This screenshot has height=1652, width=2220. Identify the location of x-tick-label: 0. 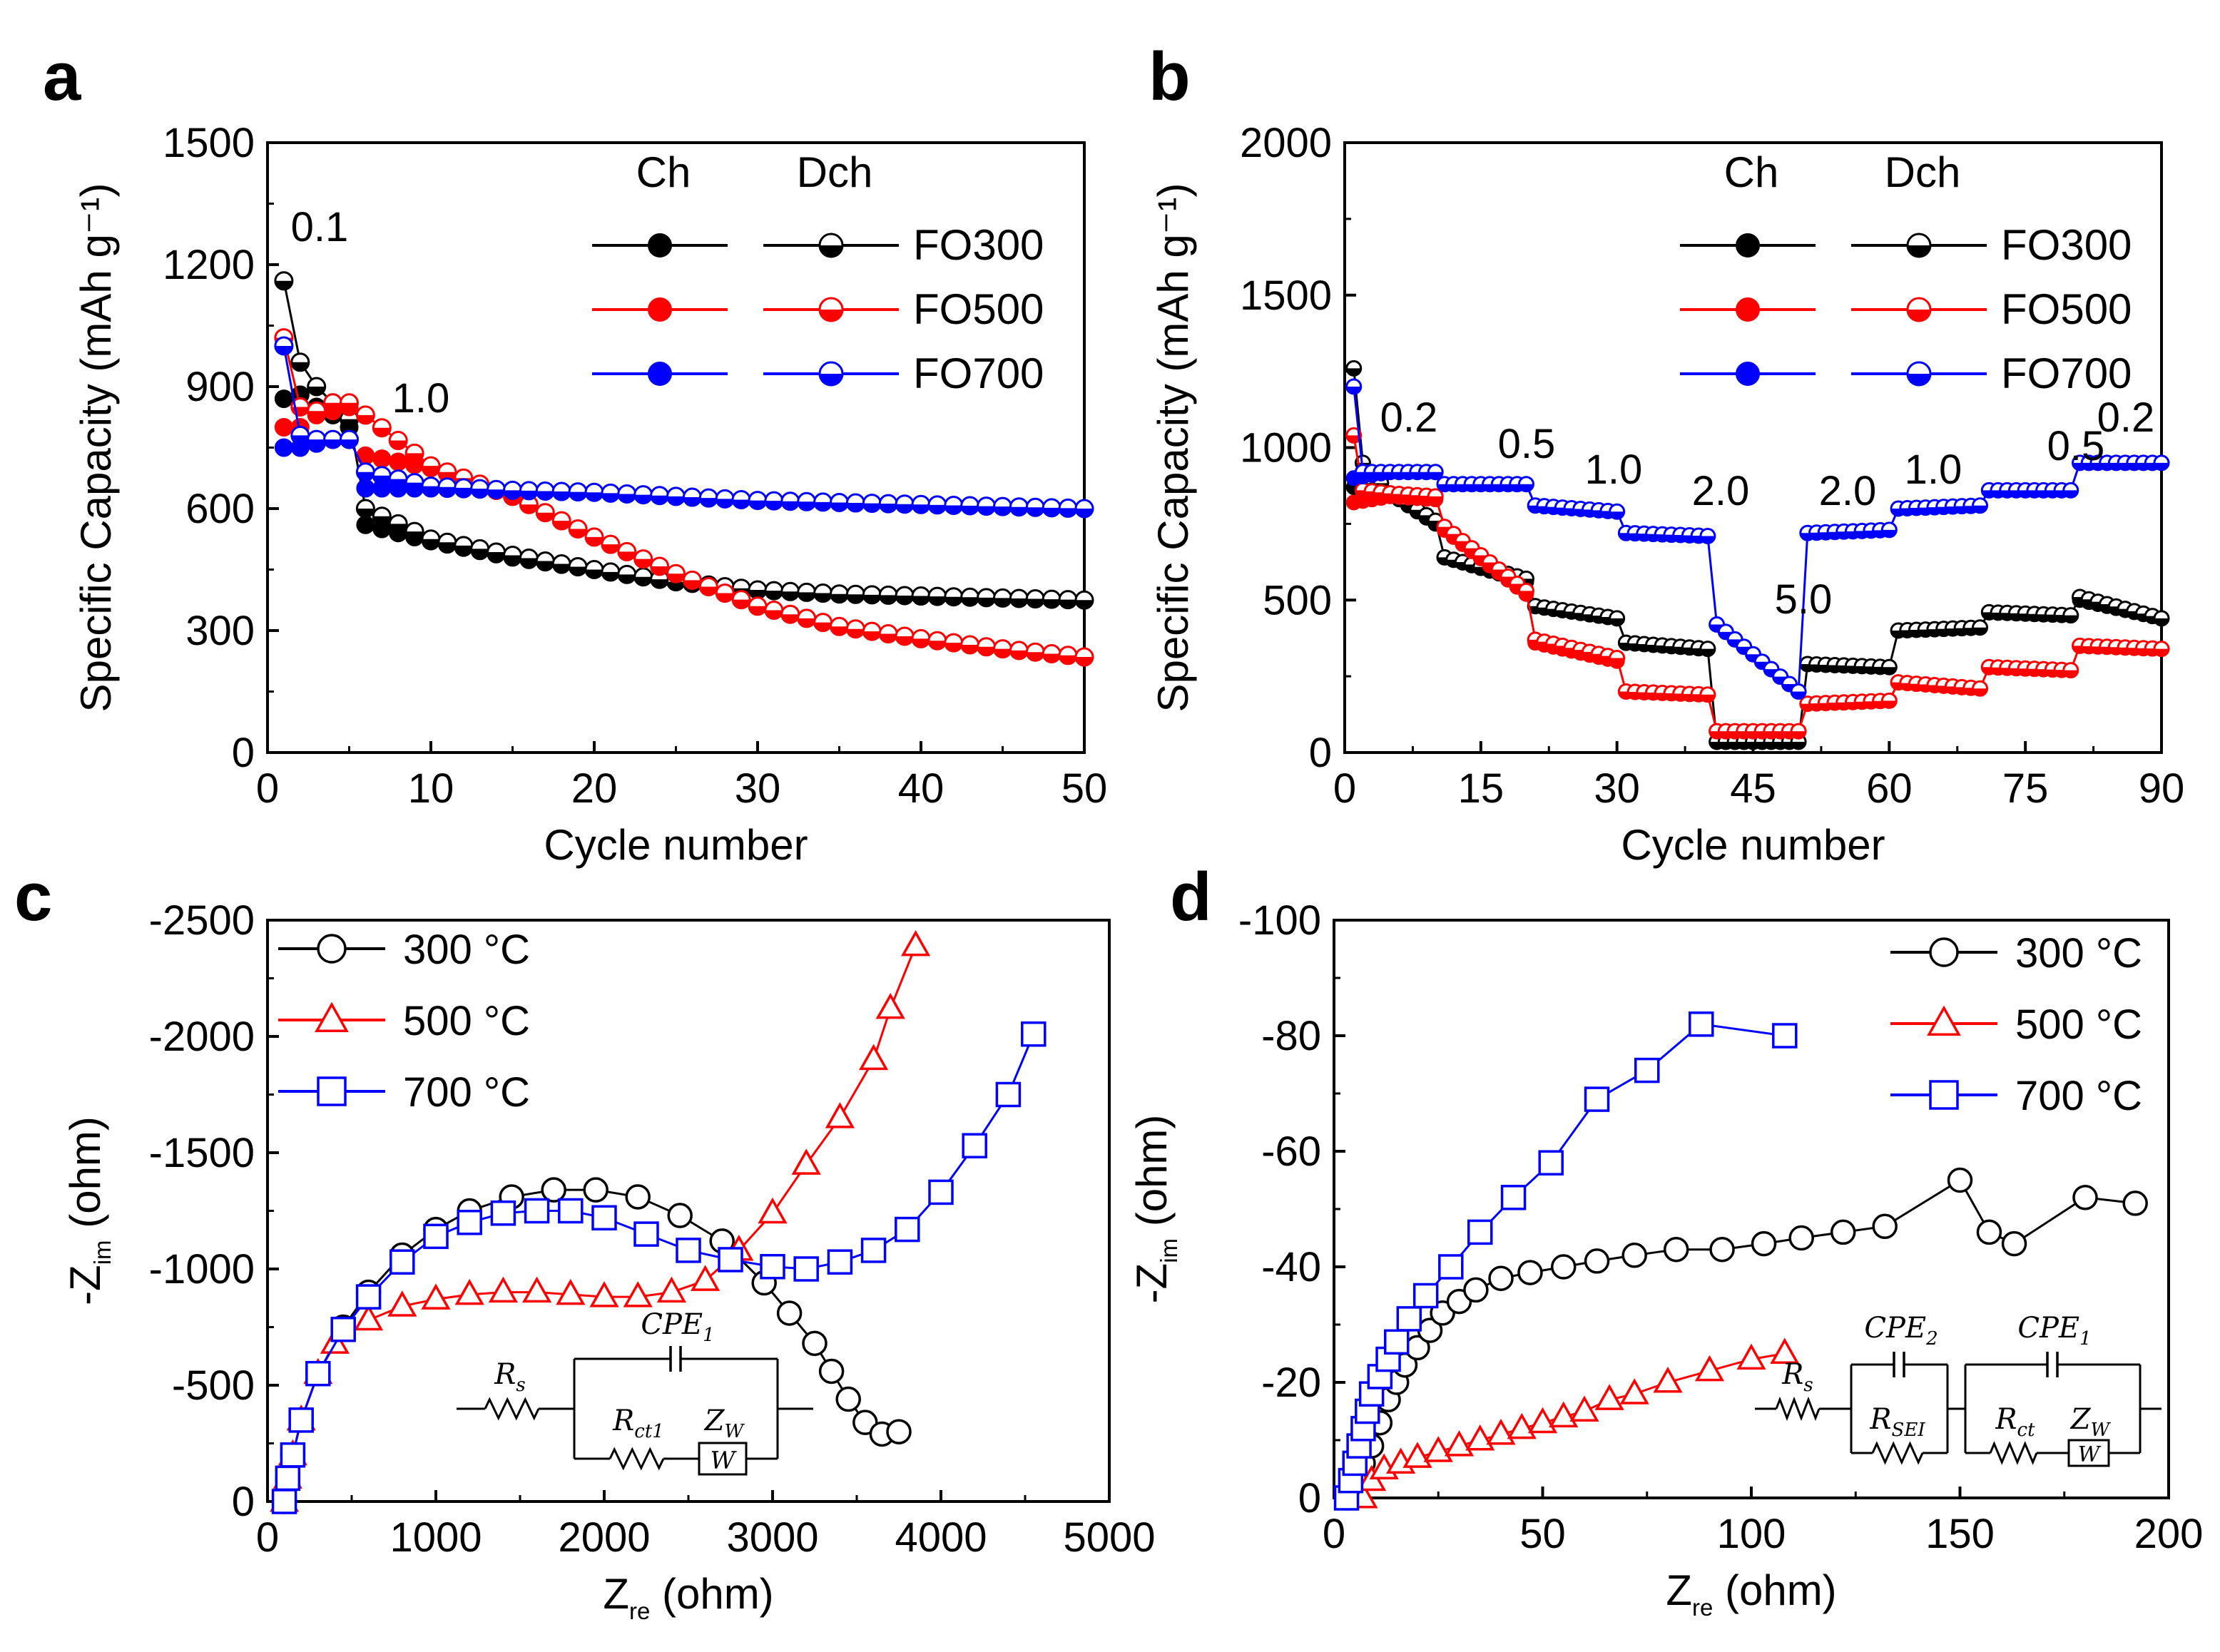
(267, 1537).